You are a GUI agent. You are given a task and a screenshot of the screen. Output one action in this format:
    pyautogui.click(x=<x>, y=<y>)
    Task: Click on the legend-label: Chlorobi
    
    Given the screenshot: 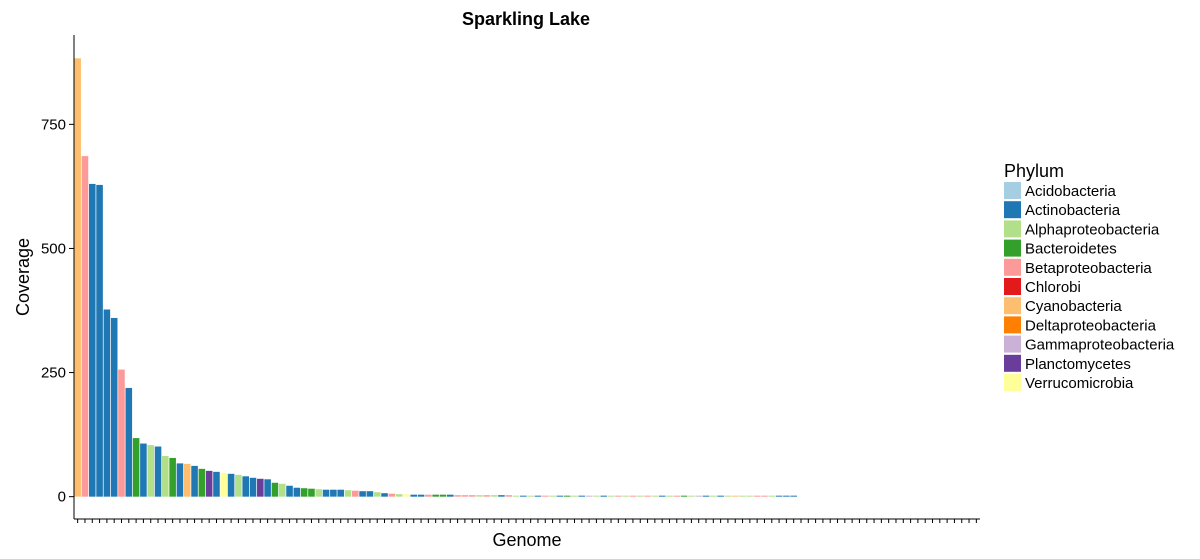 What is the action you would take?
    pyautogui.click(x=1053, y=287)
    